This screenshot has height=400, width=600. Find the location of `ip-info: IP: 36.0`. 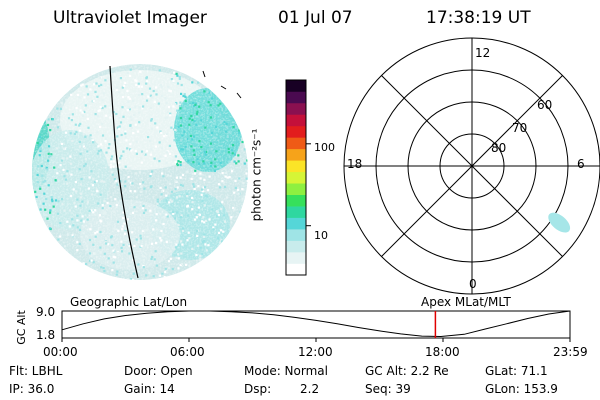

ip-info: IP: 36.0 is located at coordinates (32, 389).